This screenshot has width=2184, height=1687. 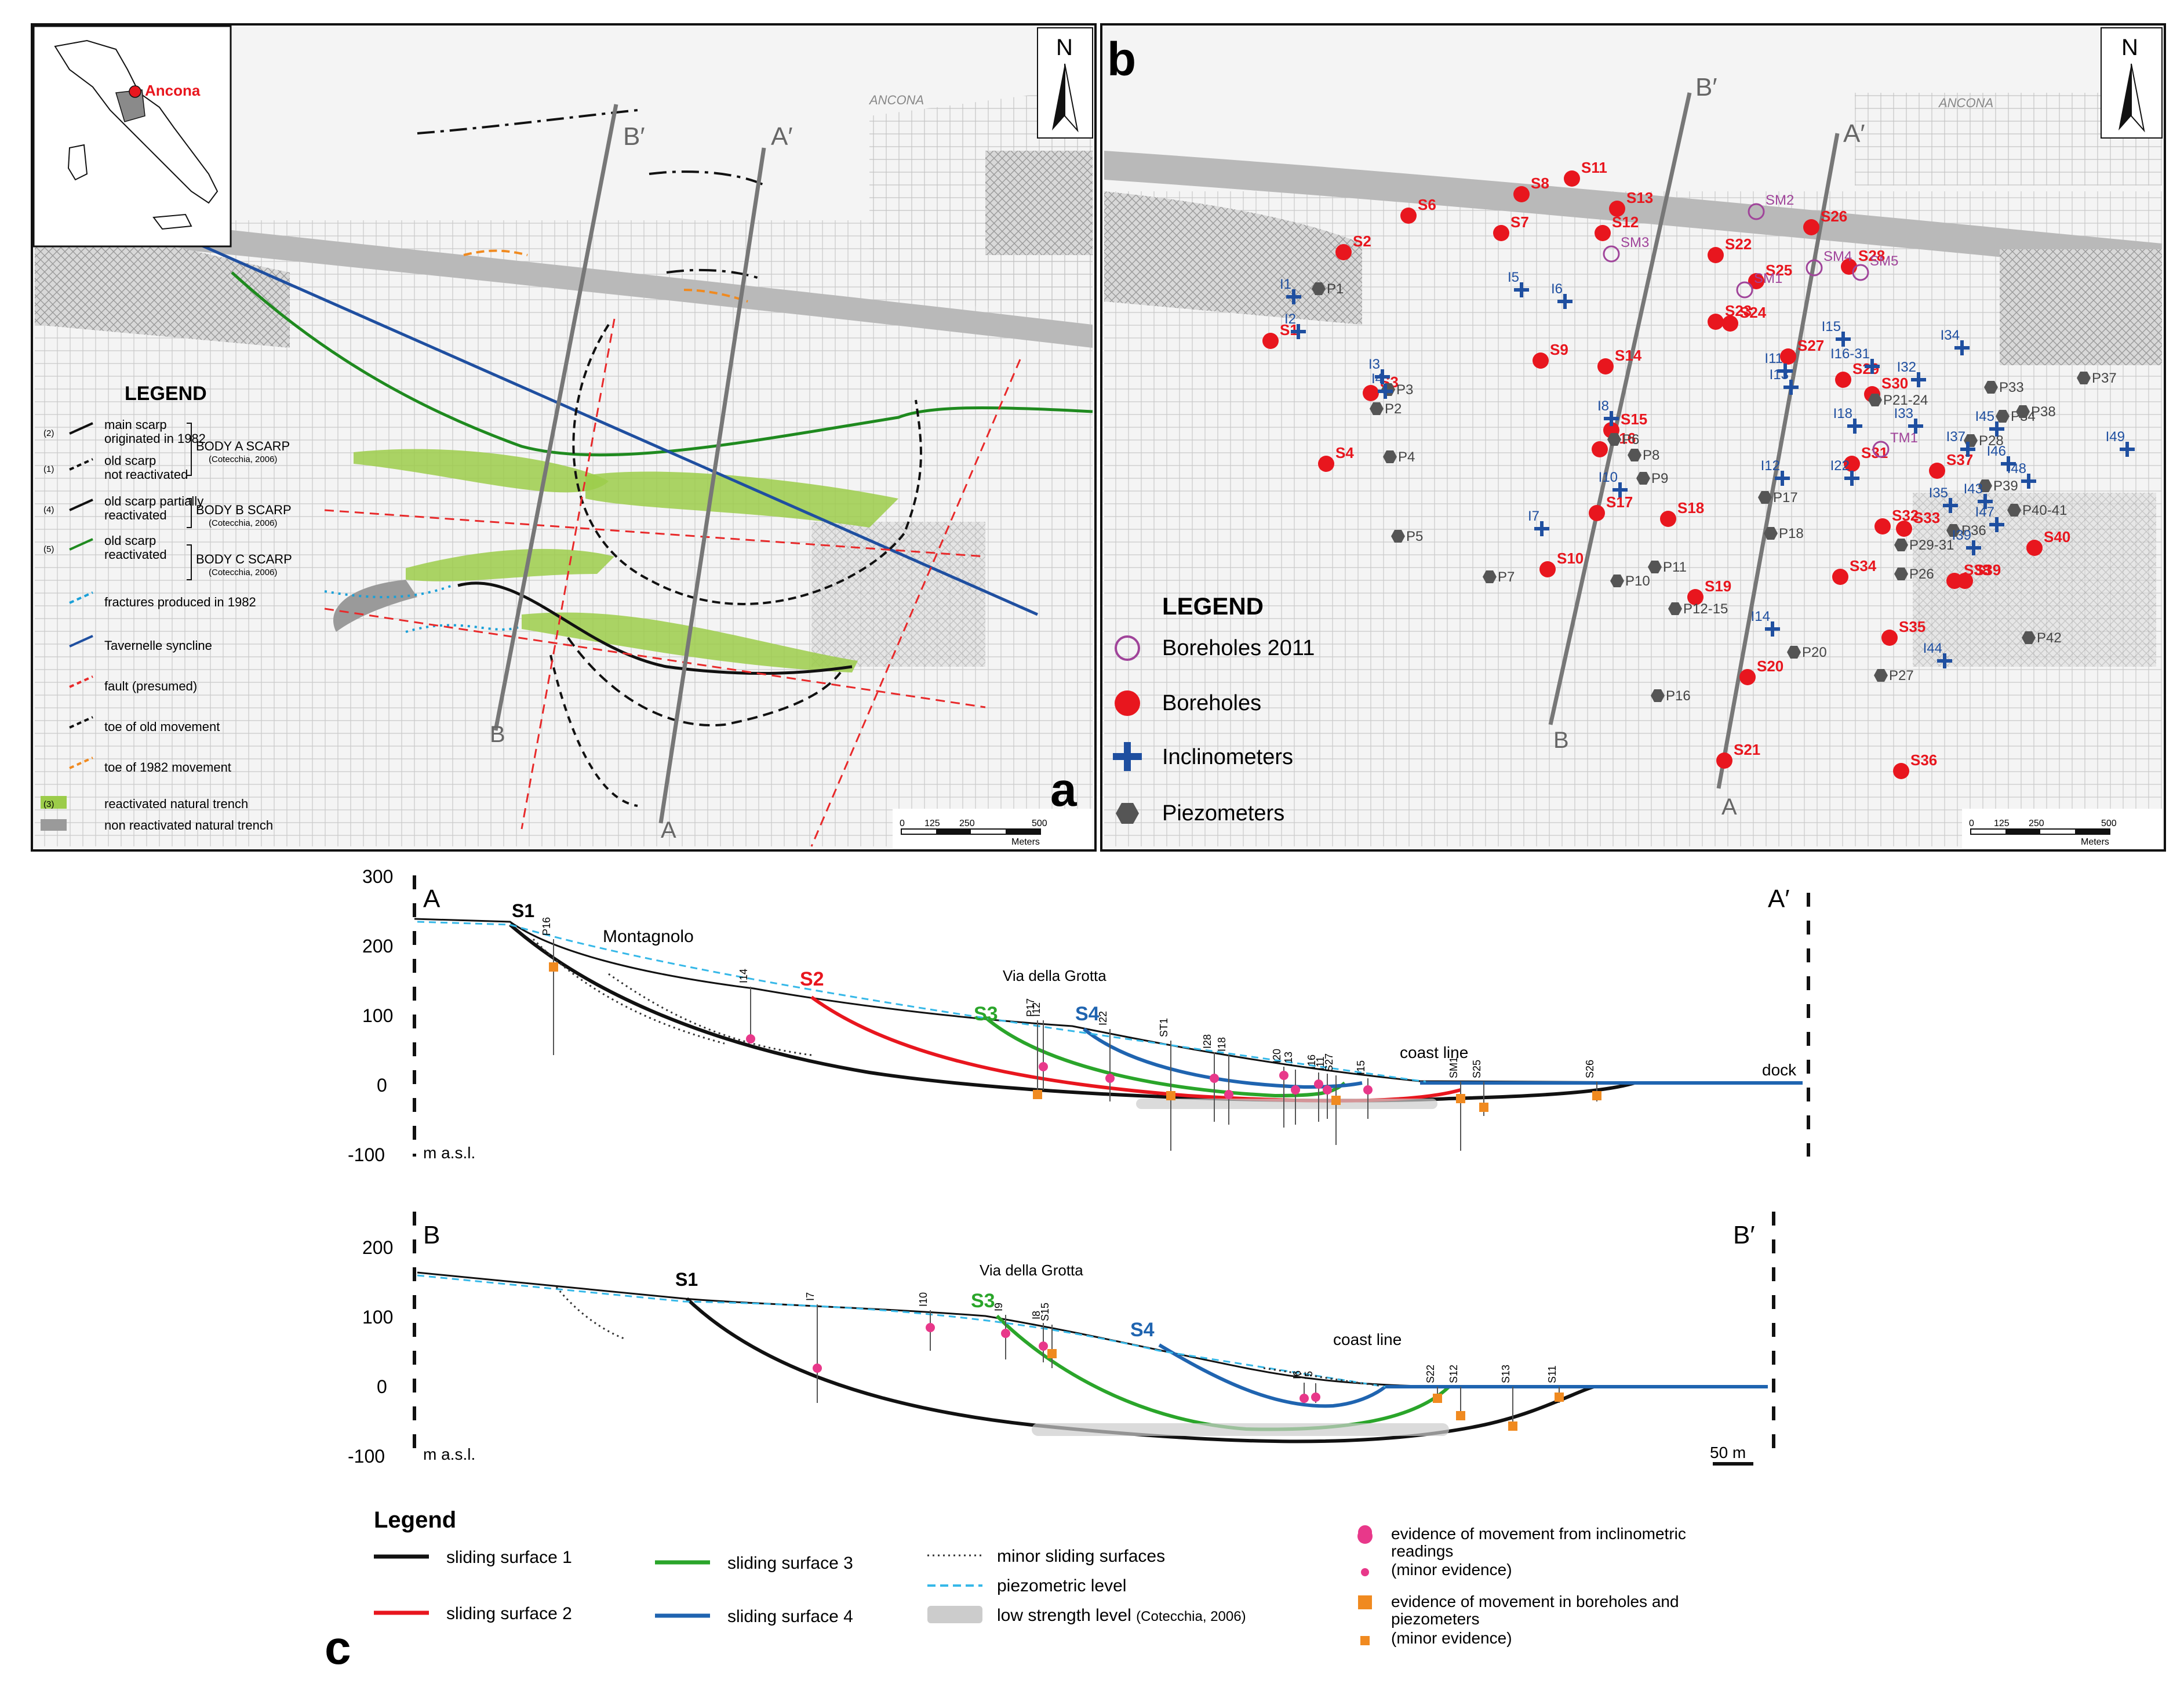 I want to click on instrument-label: I12, so click(x=1036, y=1010).